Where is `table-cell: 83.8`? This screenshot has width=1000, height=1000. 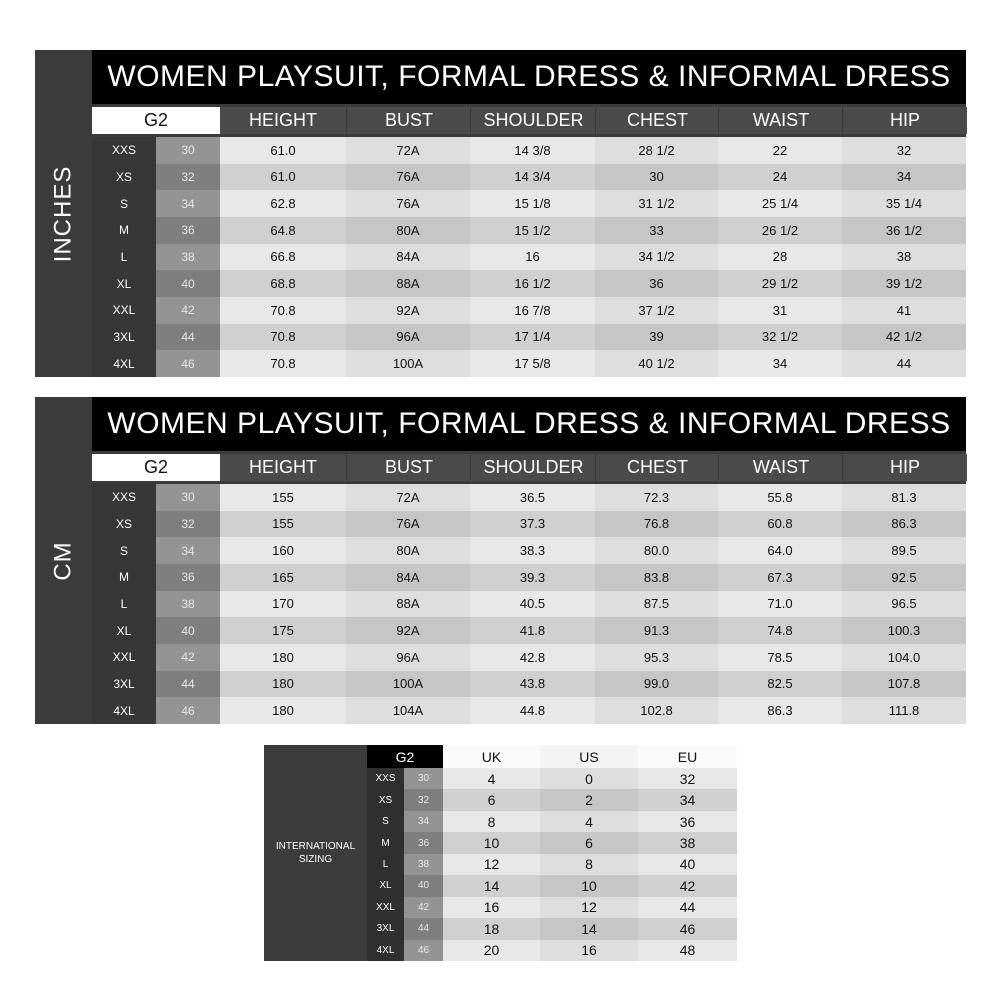 table-cell: 83.8 is located at coordinates (656, 577).